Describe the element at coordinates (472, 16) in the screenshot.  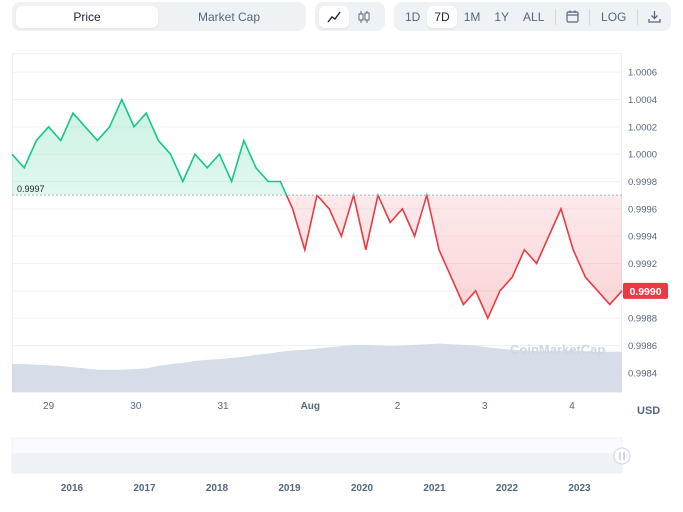
I see `range-1m-button: 1M` at that location.